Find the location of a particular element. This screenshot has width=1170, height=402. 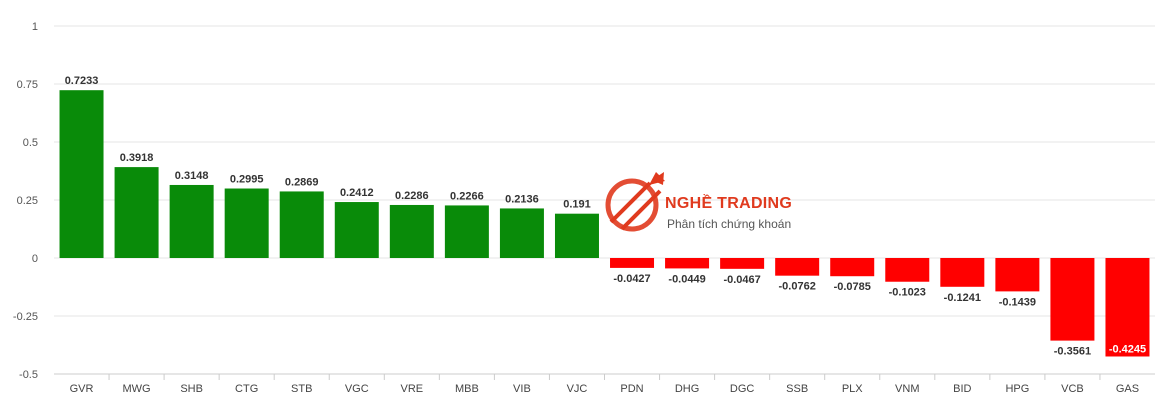

data-label: 0.3148 is located at coordinates (192, 176).